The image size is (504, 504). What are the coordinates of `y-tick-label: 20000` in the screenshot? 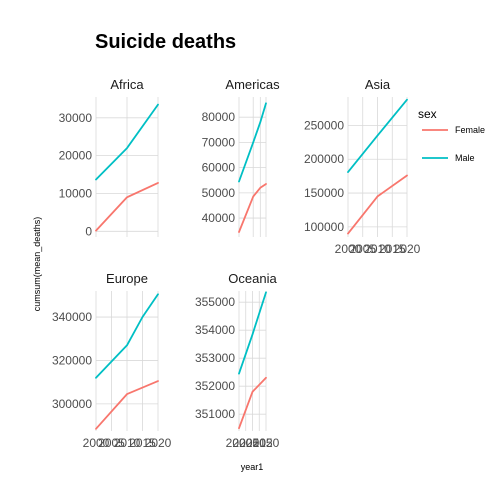 It's located at (76, 156).